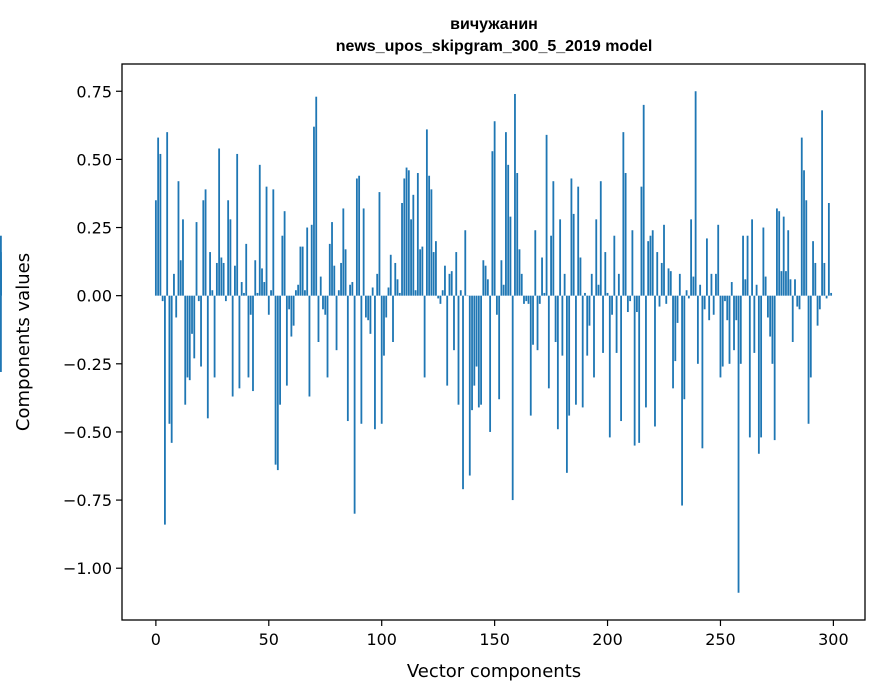 The width and height of the screenshot is (880, 696). I want to click on x-tick-label: 50, so click(269, 639).